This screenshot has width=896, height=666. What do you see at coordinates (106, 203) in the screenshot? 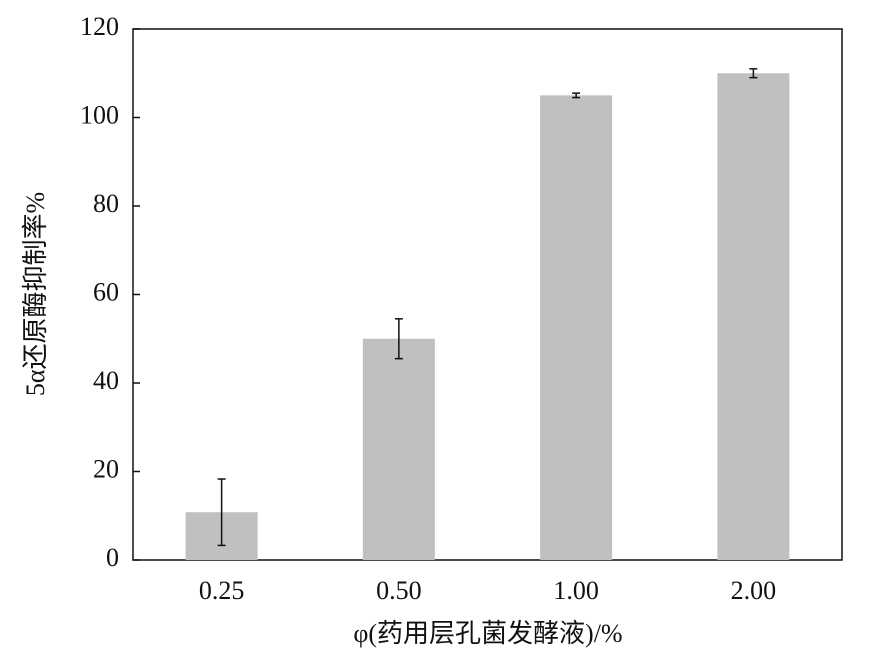
I see `y-tick-label: 80` at bounding box center [106, 203].